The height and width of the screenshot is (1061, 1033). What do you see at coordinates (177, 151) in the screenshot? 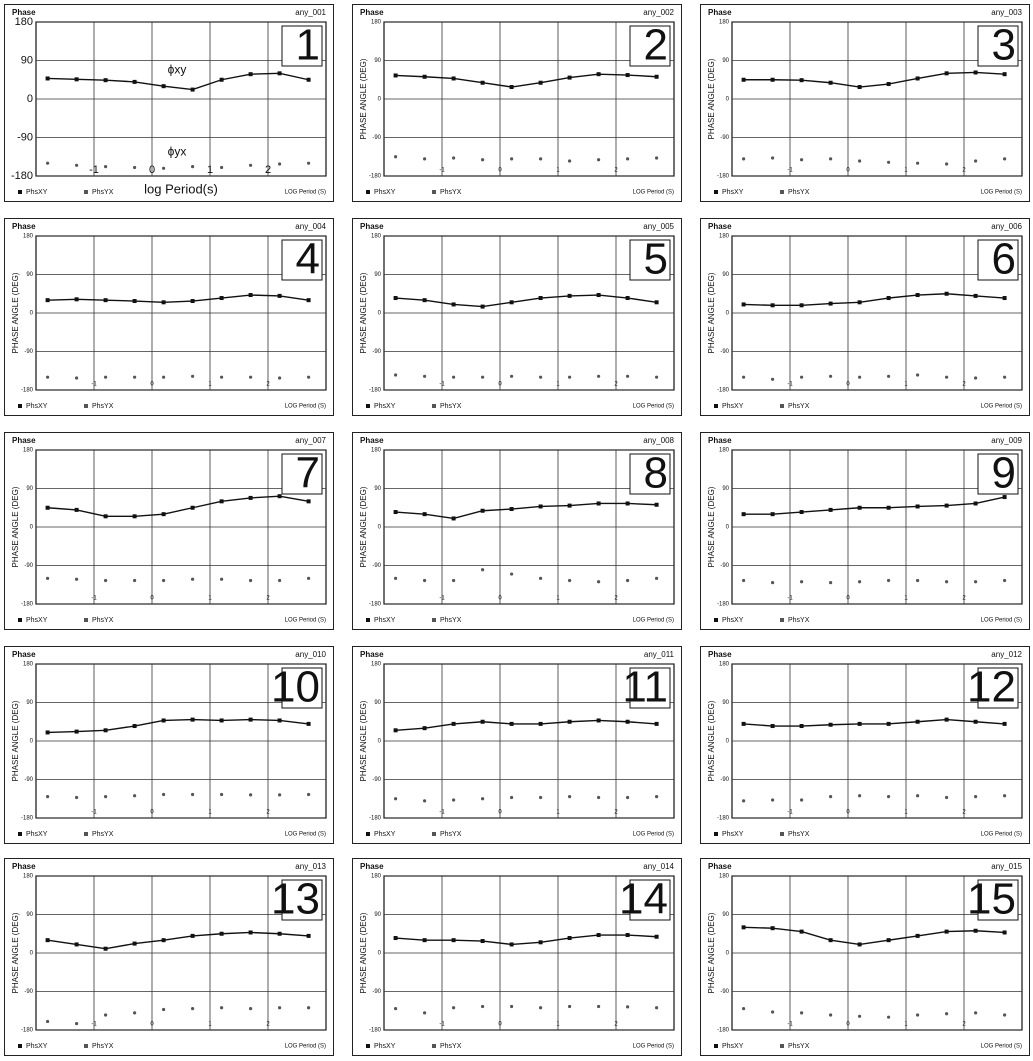
I see `annotation: ϕyx` at bounding box center [177, 151].